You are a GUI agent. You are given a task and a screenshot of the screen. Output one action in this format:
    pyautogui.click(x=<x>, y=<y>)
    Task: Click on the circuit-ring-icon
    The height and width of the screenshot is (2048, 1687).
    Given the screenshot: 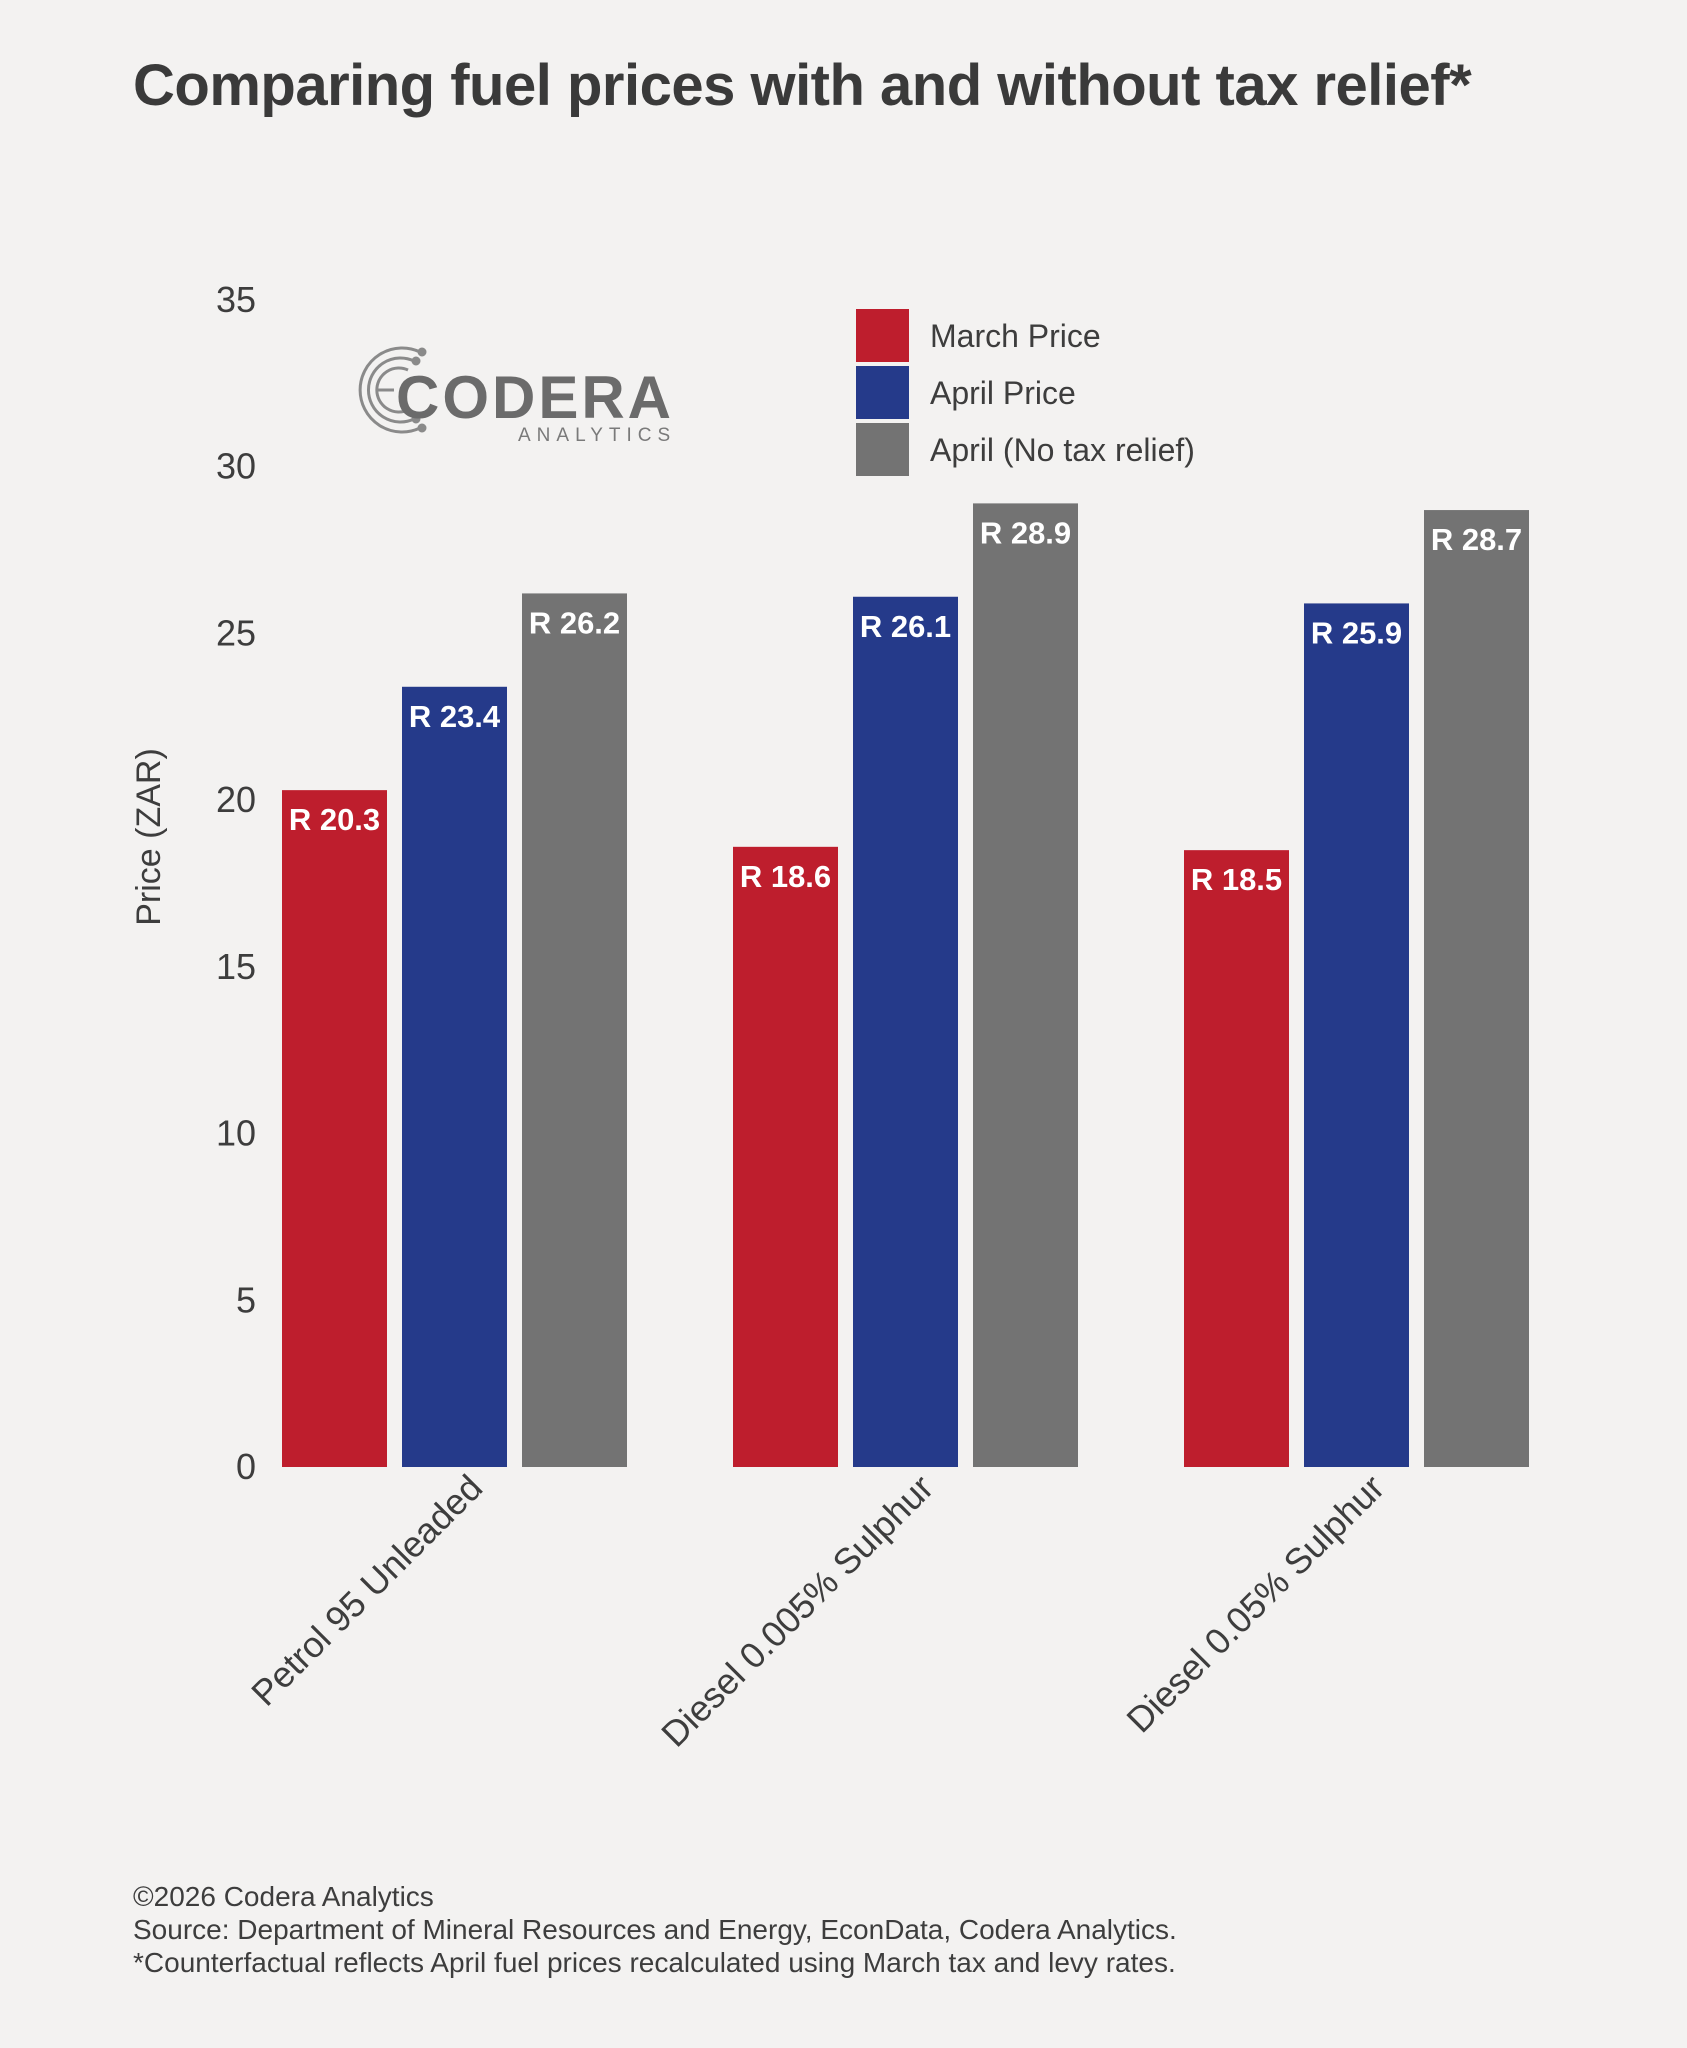 What is the action you would take?
    pyautogui.click(x=392, y=390)
    